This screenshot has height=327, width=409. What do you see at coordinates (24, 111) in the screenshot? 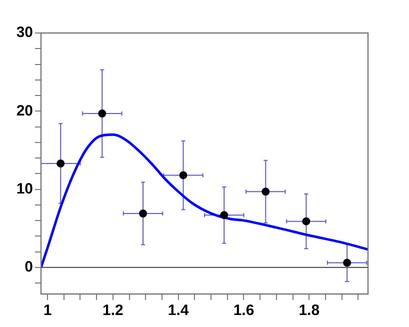
I see `y-tick-label: 20` at bounding box center [24, 111].